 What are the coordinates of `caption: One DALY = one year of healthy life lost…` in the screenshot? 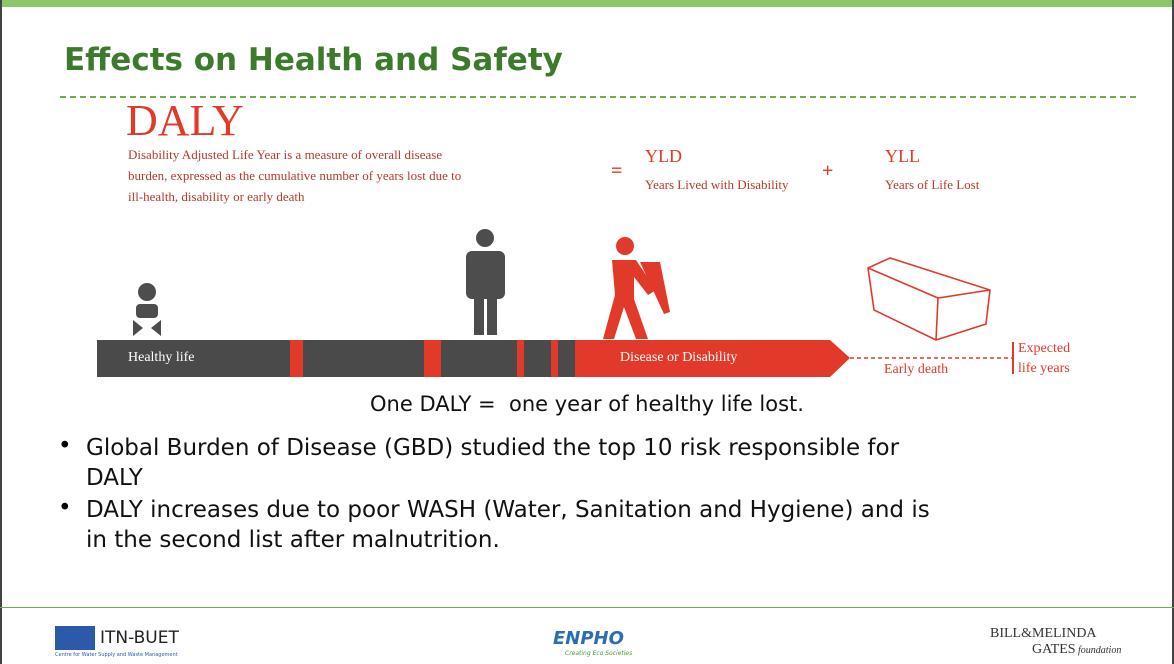 It's located at (587, 404).